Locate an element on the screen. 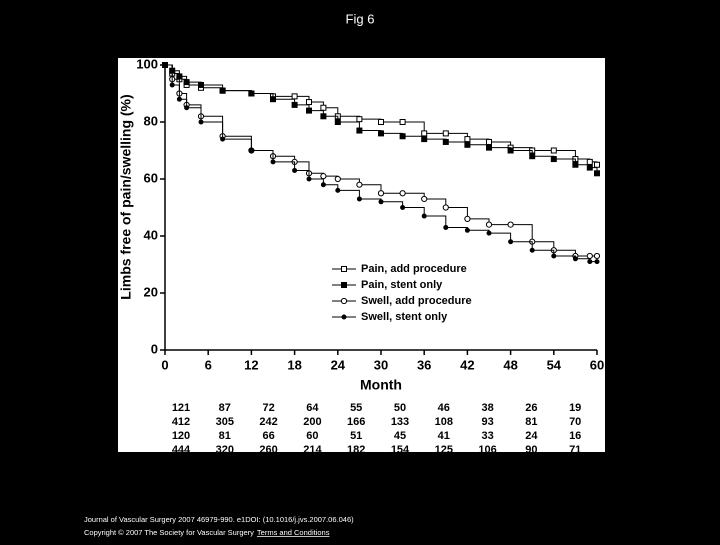 The width and height of the screenshot is (720, 545). risk-count: 24 is located at coordinates (531, 436).